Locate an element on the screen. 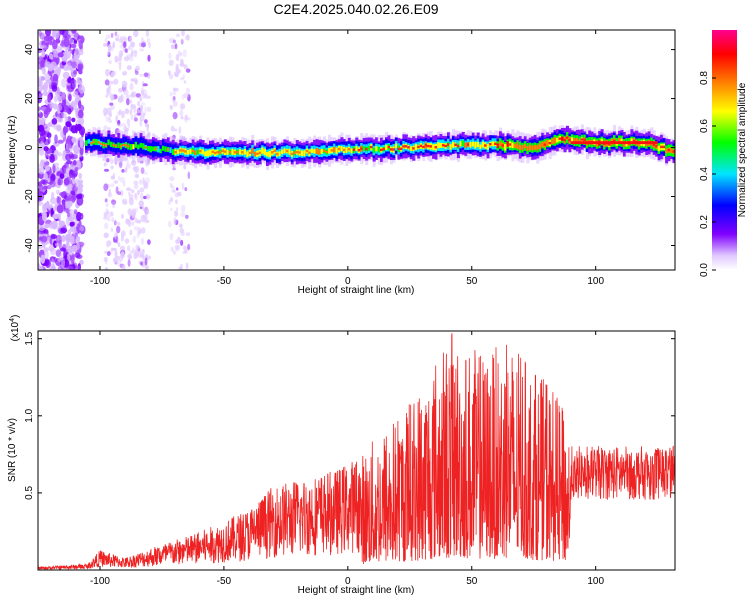 This screenshot has height=600, width=750. y-tick-label: 0.5 is located at coordinates (29, 493).